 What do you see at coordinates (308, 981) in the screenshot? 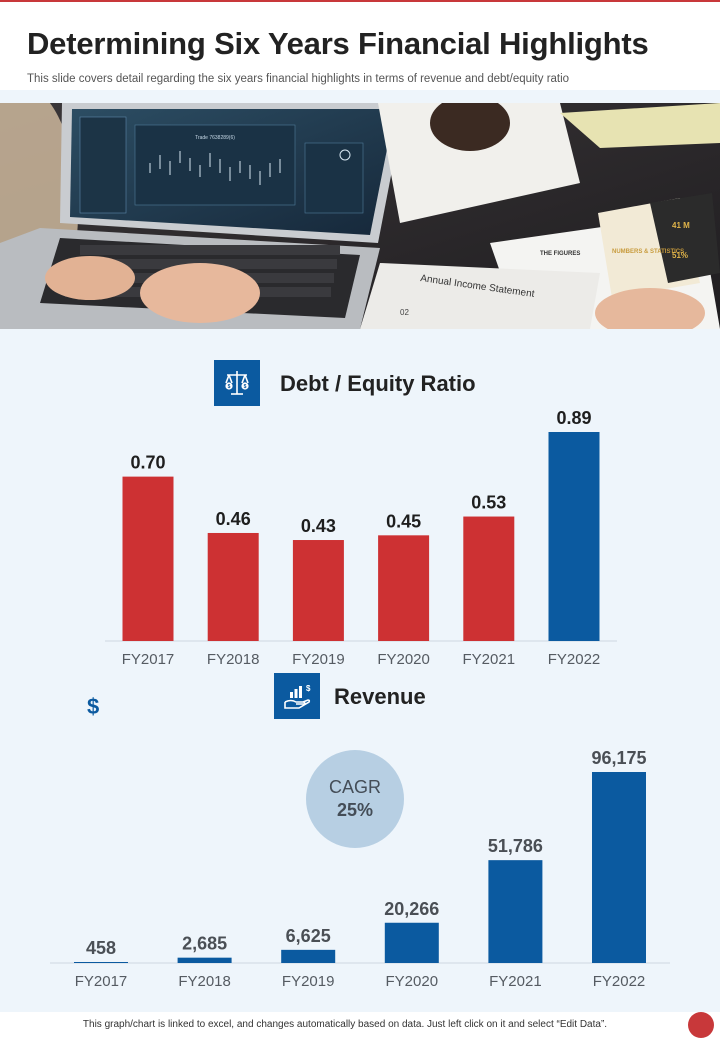
I see `revenue-tick-label: FY2019` at bounding box center [308, 981].